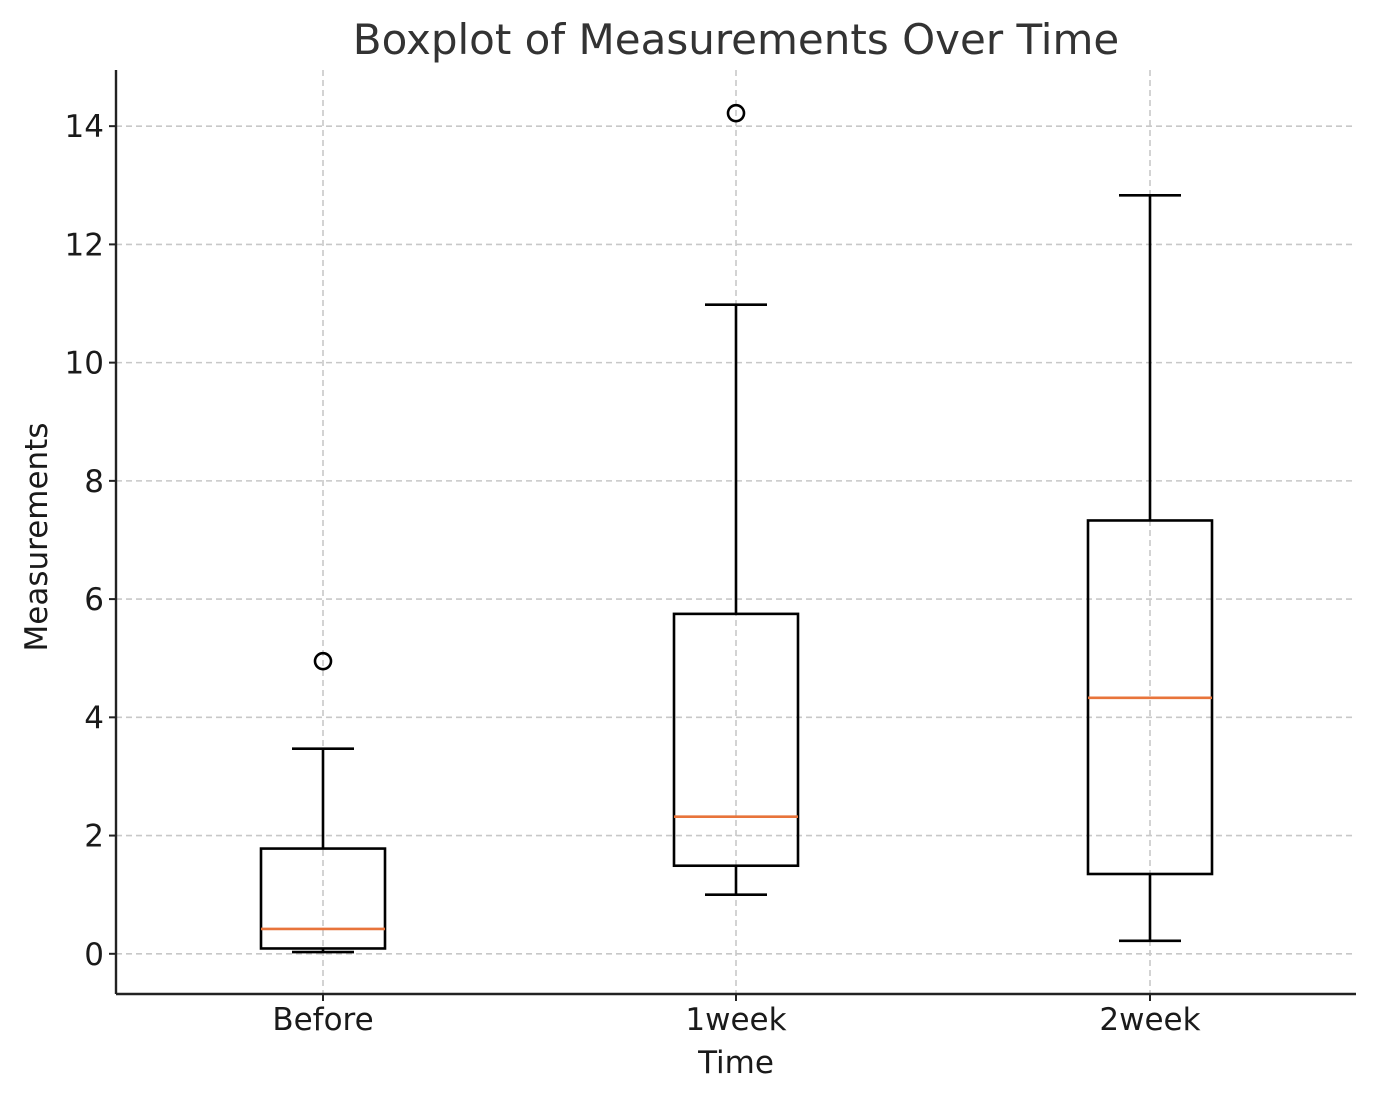 The width and height of the screenshot is (1376, 1101). Describe the element at coordinates (1150, 568) in the screenshot. I see `box-group-2week` at that location.